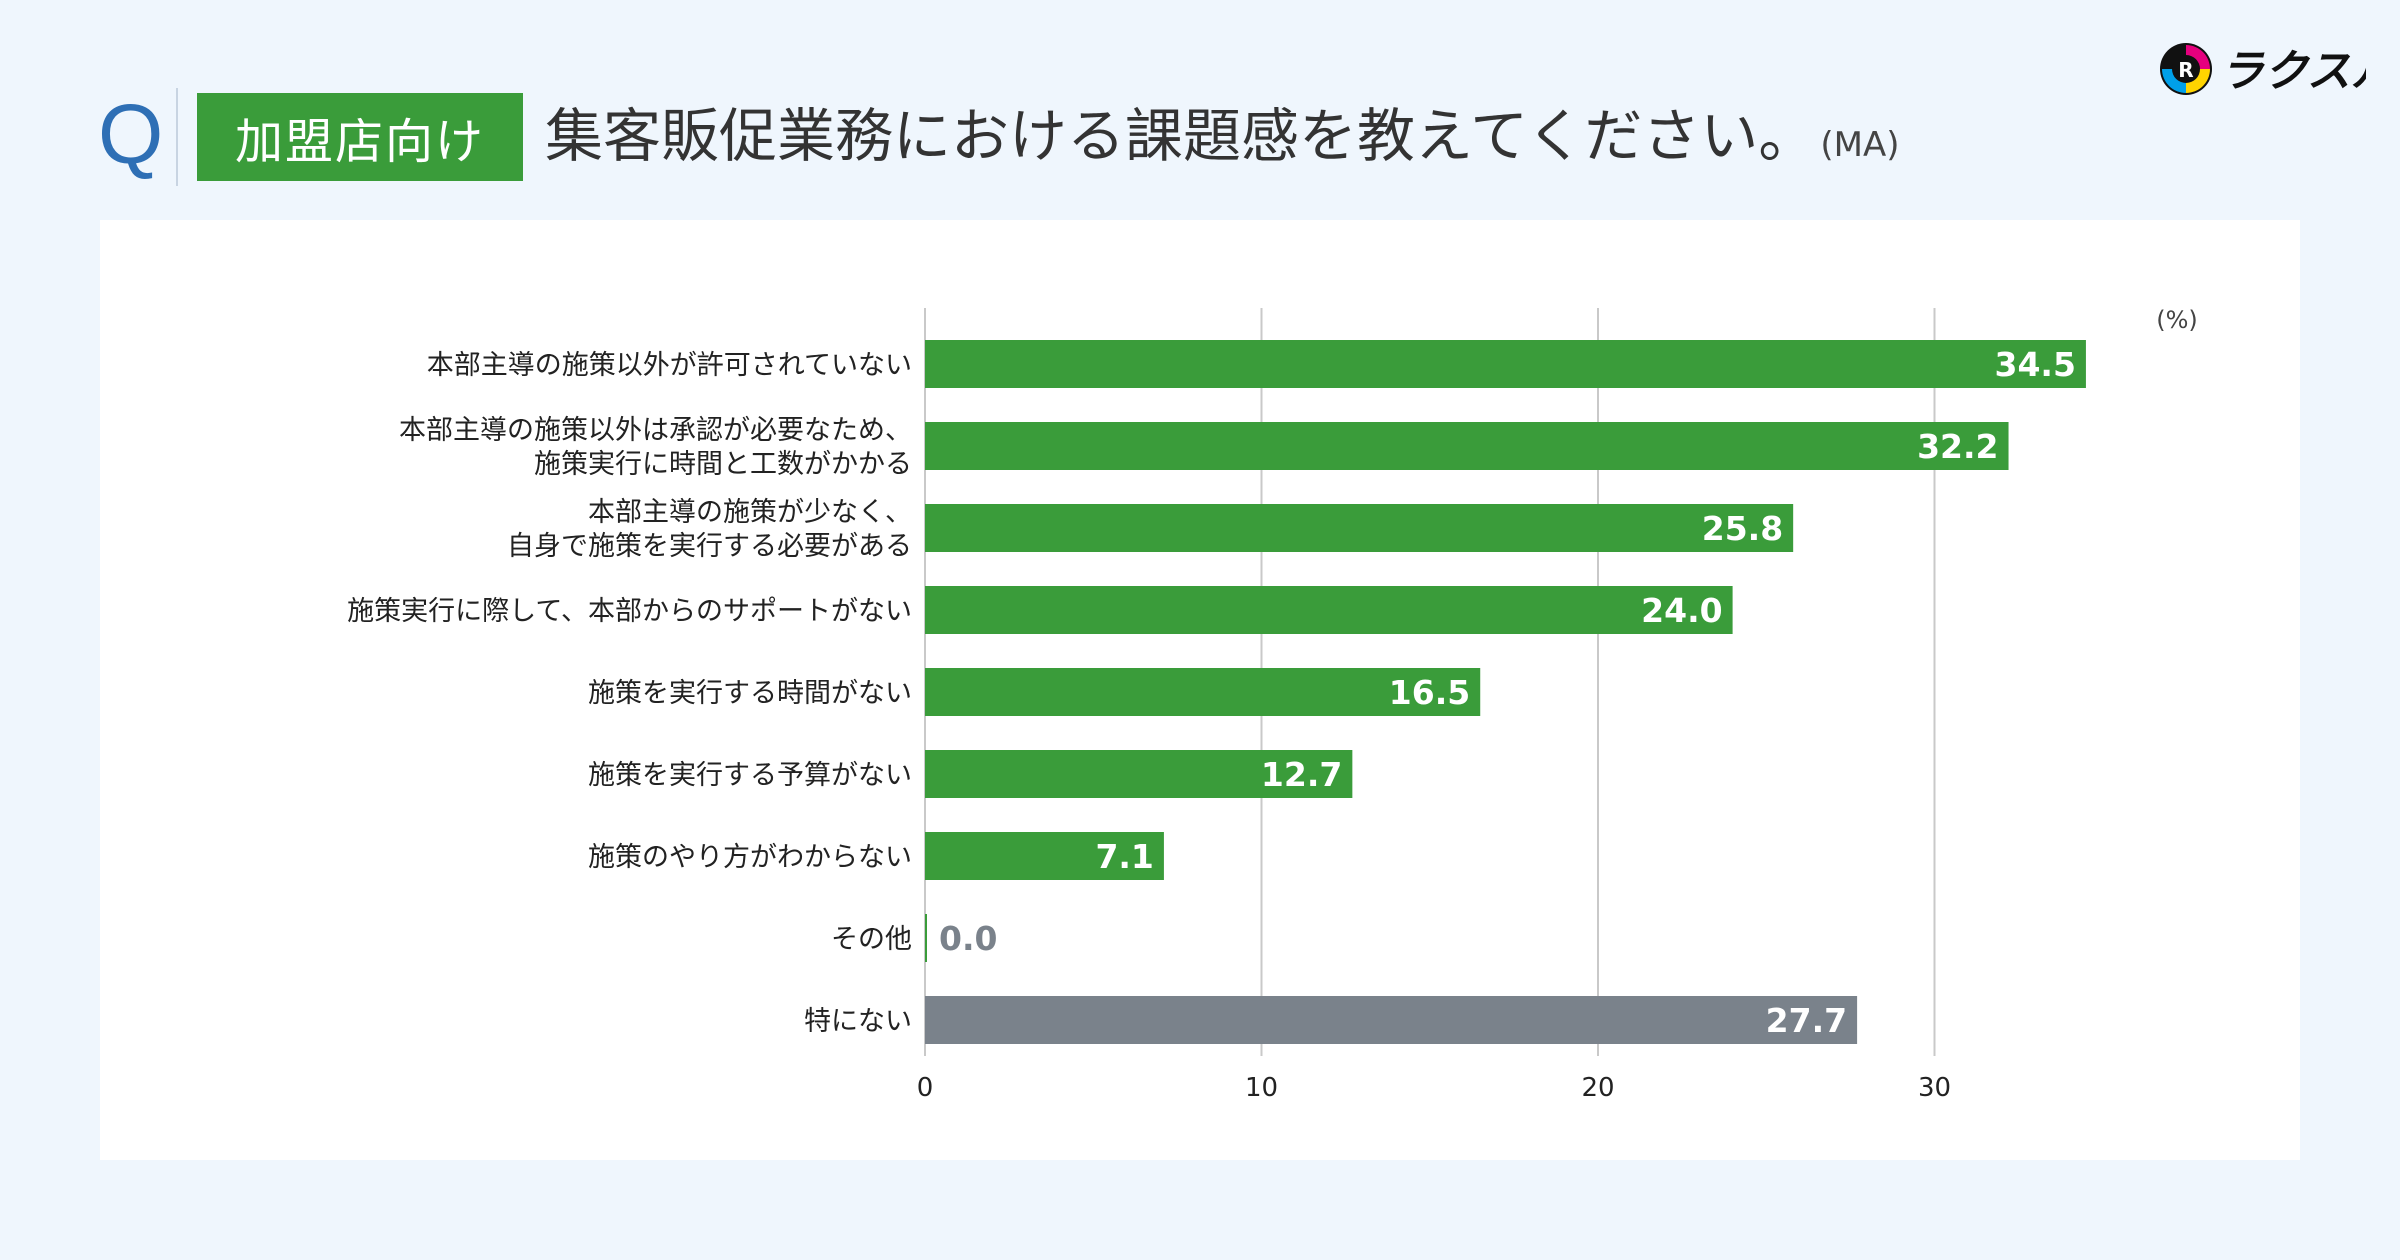 The image size is (2400, 1260). Describe the element at coordinates (1681, 610) in the screenshot. I see `bar-value-label: 24.0` at that location.